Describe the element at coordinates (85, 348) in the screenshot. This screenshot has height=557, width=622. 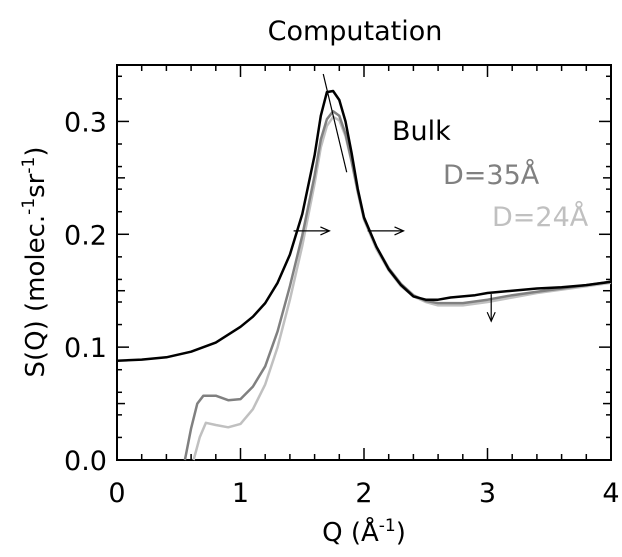
I see `y-tick-label: 0.1` at that location.